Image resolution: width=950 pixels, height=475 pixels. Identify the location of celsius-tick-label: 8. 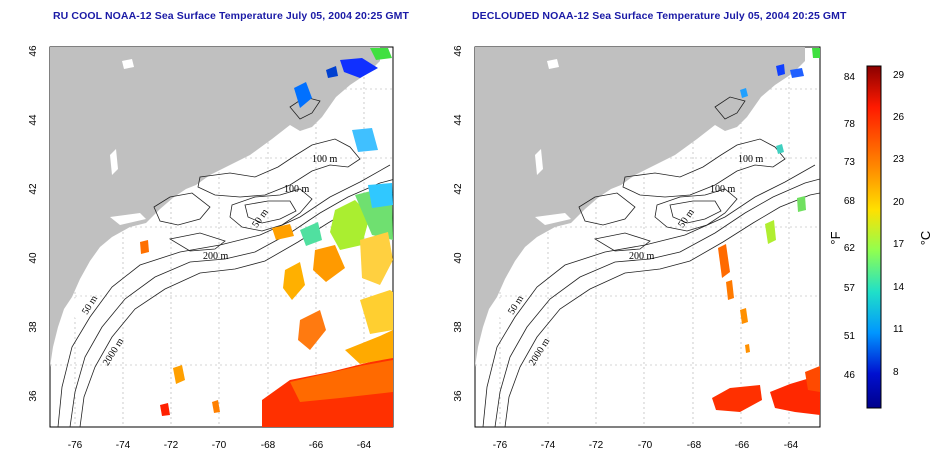
(896, 372).